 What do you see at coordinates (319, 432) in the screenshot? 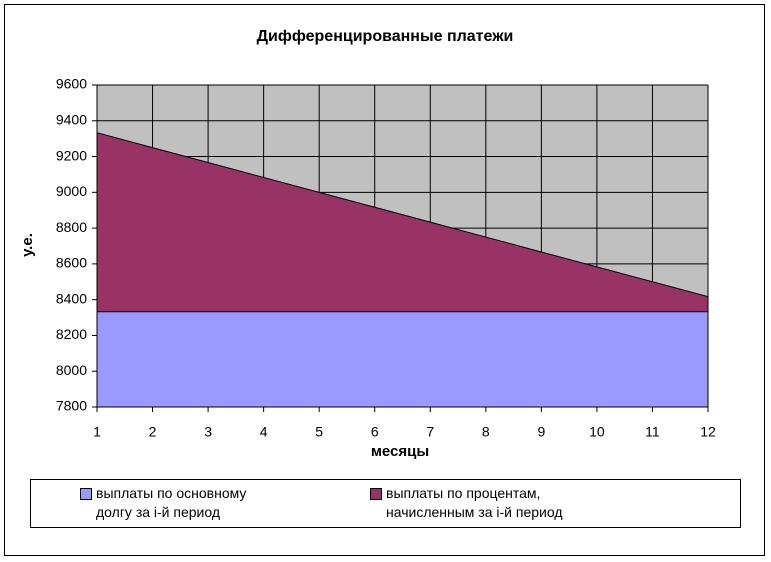
I see `x-tick-label: 5` at bounding box center [319, 432].